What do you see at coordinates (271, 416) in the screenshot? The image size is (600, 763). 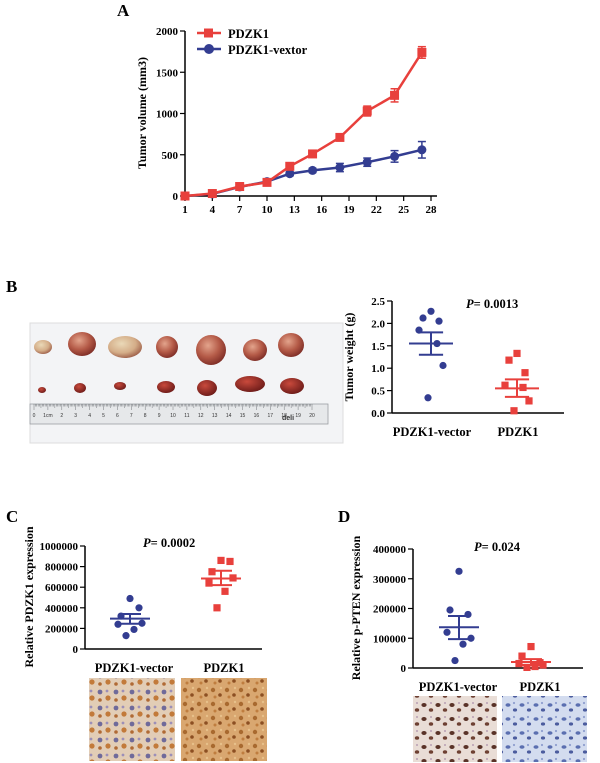 I see `ruler-number: 17` at bounding box center [271, 416].